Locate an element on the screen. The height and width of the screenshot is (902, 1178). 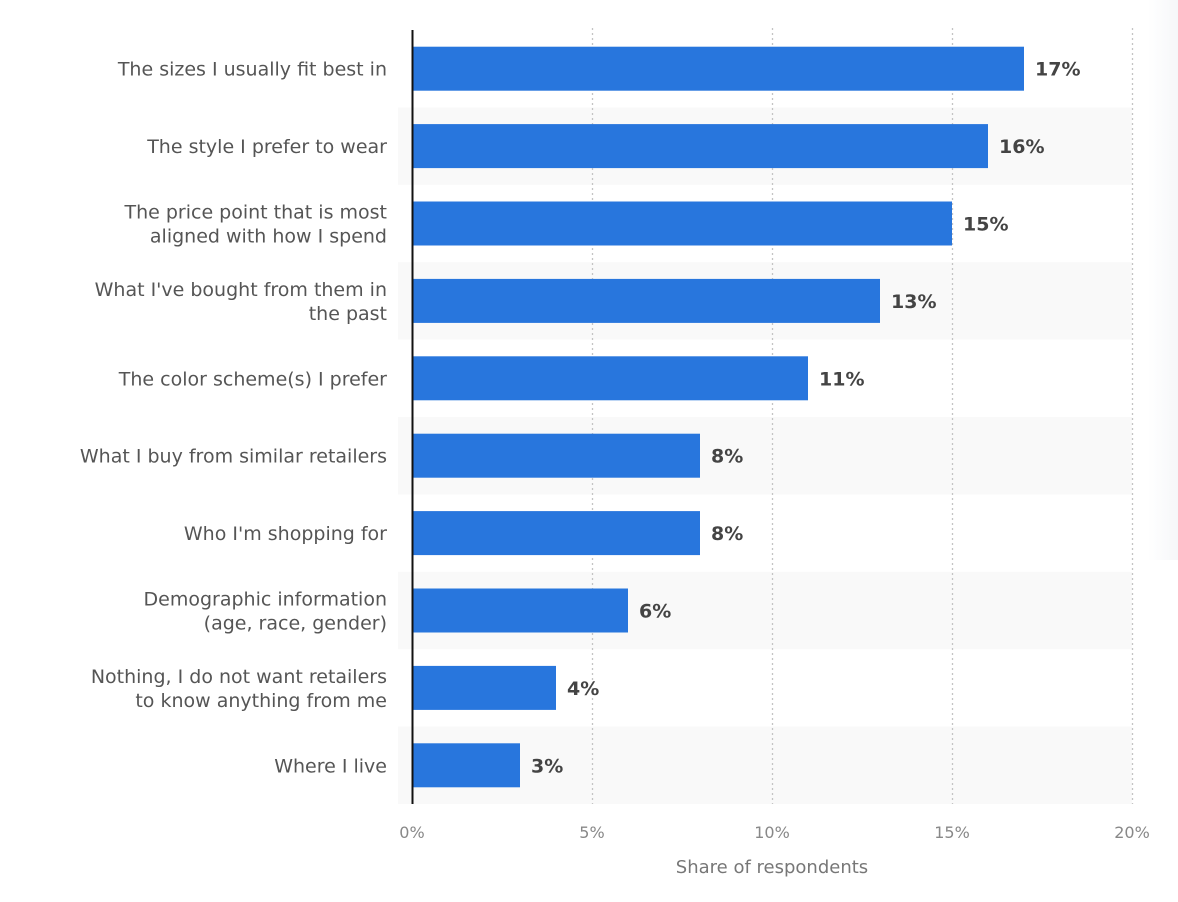
data-label: 13% is located at coordinates (913, 302).